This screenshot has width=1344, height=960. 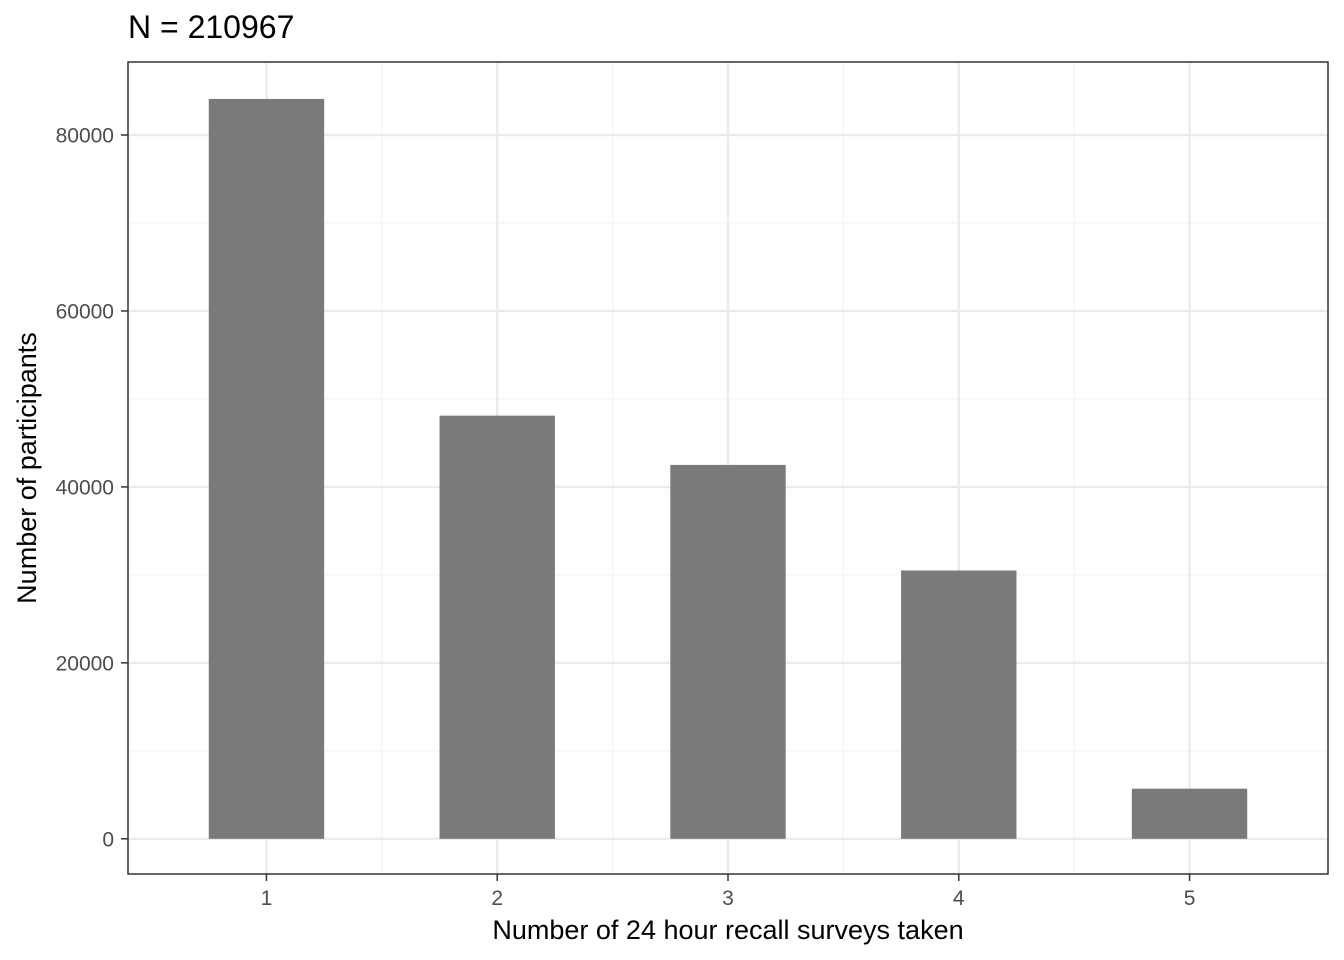 What do you see at coordinates (727, 930) in the screenshot?
I see `x-axis-title: Number of 24 hour recall surveys taken` at bounding box center [727, 930].